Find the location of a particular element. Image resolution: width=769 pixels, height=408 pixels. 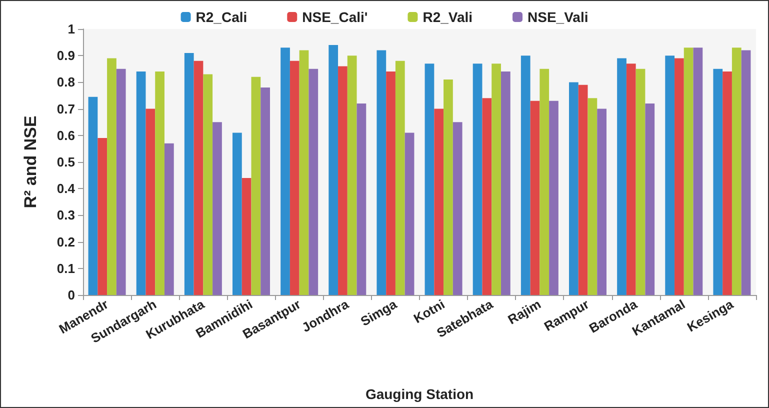

x-axis-title: Gauging Station is located at coordinates (419, 394).